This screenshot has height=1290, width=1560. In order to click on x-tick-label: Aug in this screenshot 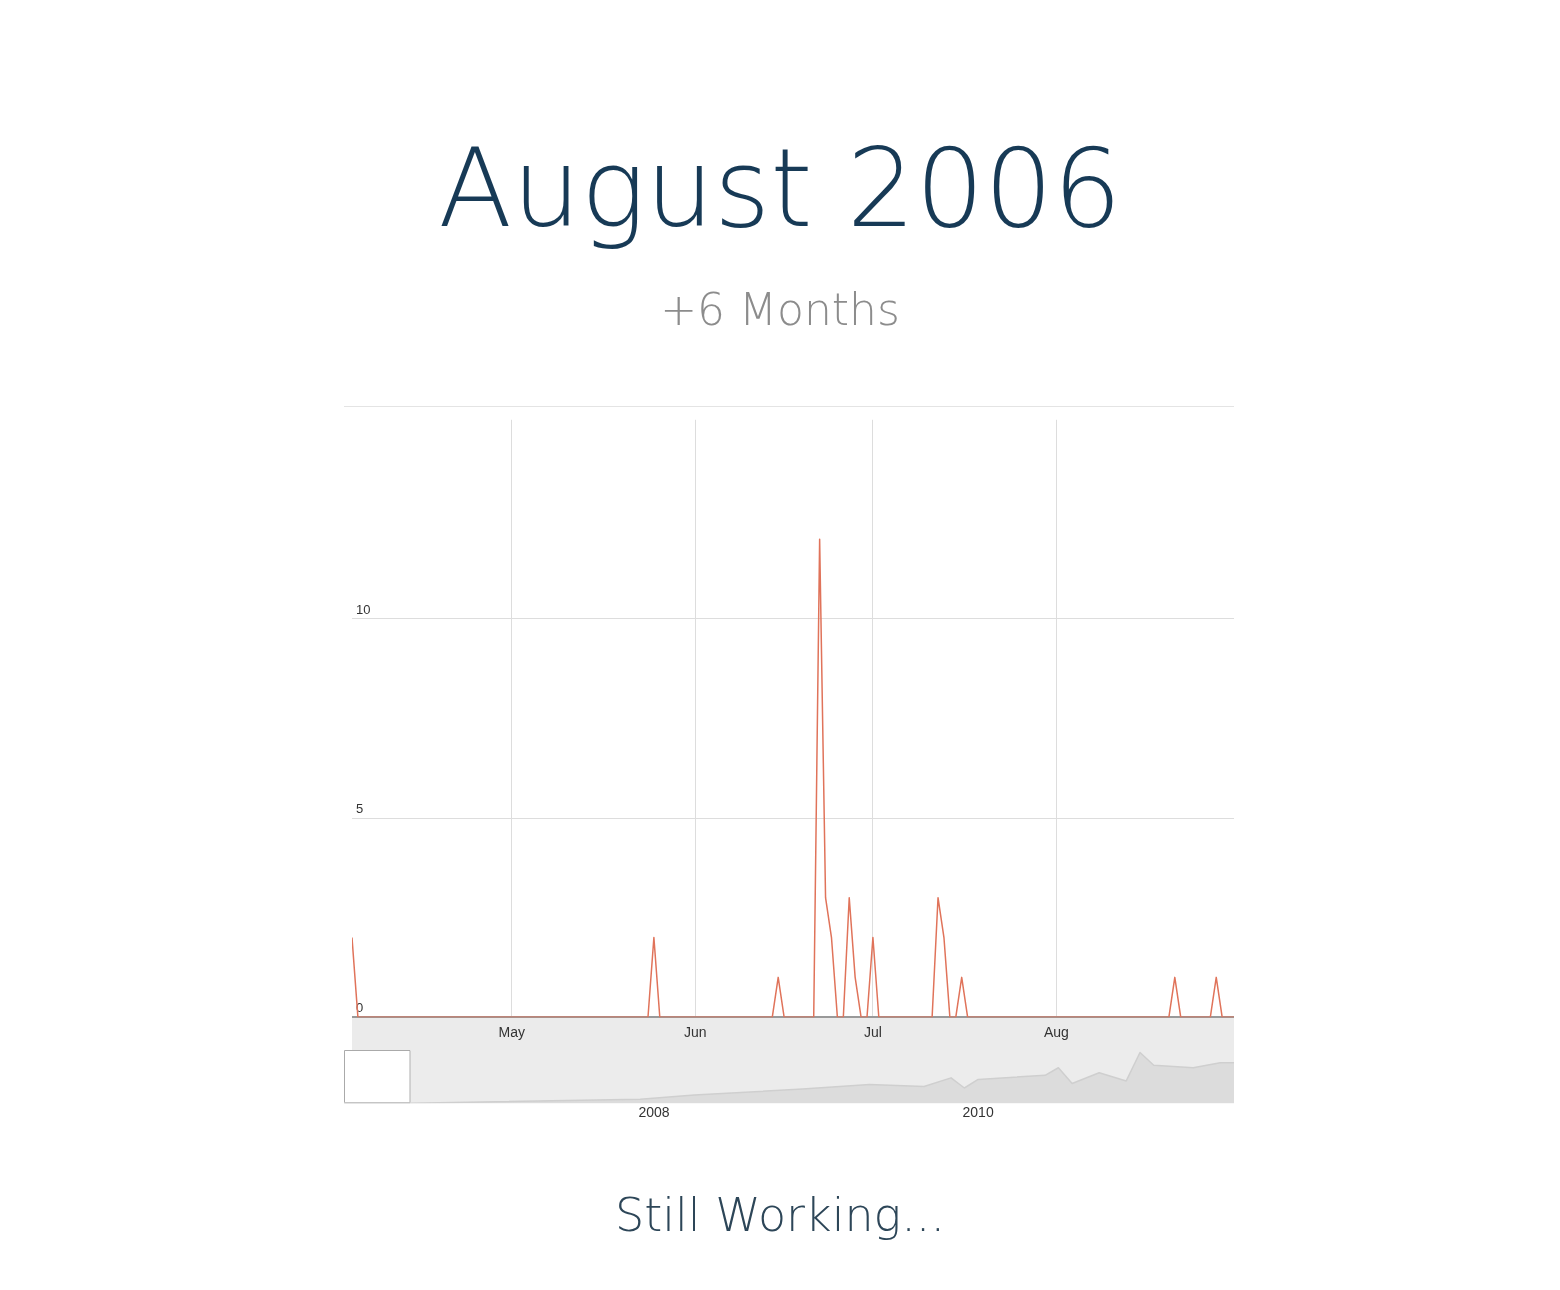, I will do `click(1056, 1032)`.